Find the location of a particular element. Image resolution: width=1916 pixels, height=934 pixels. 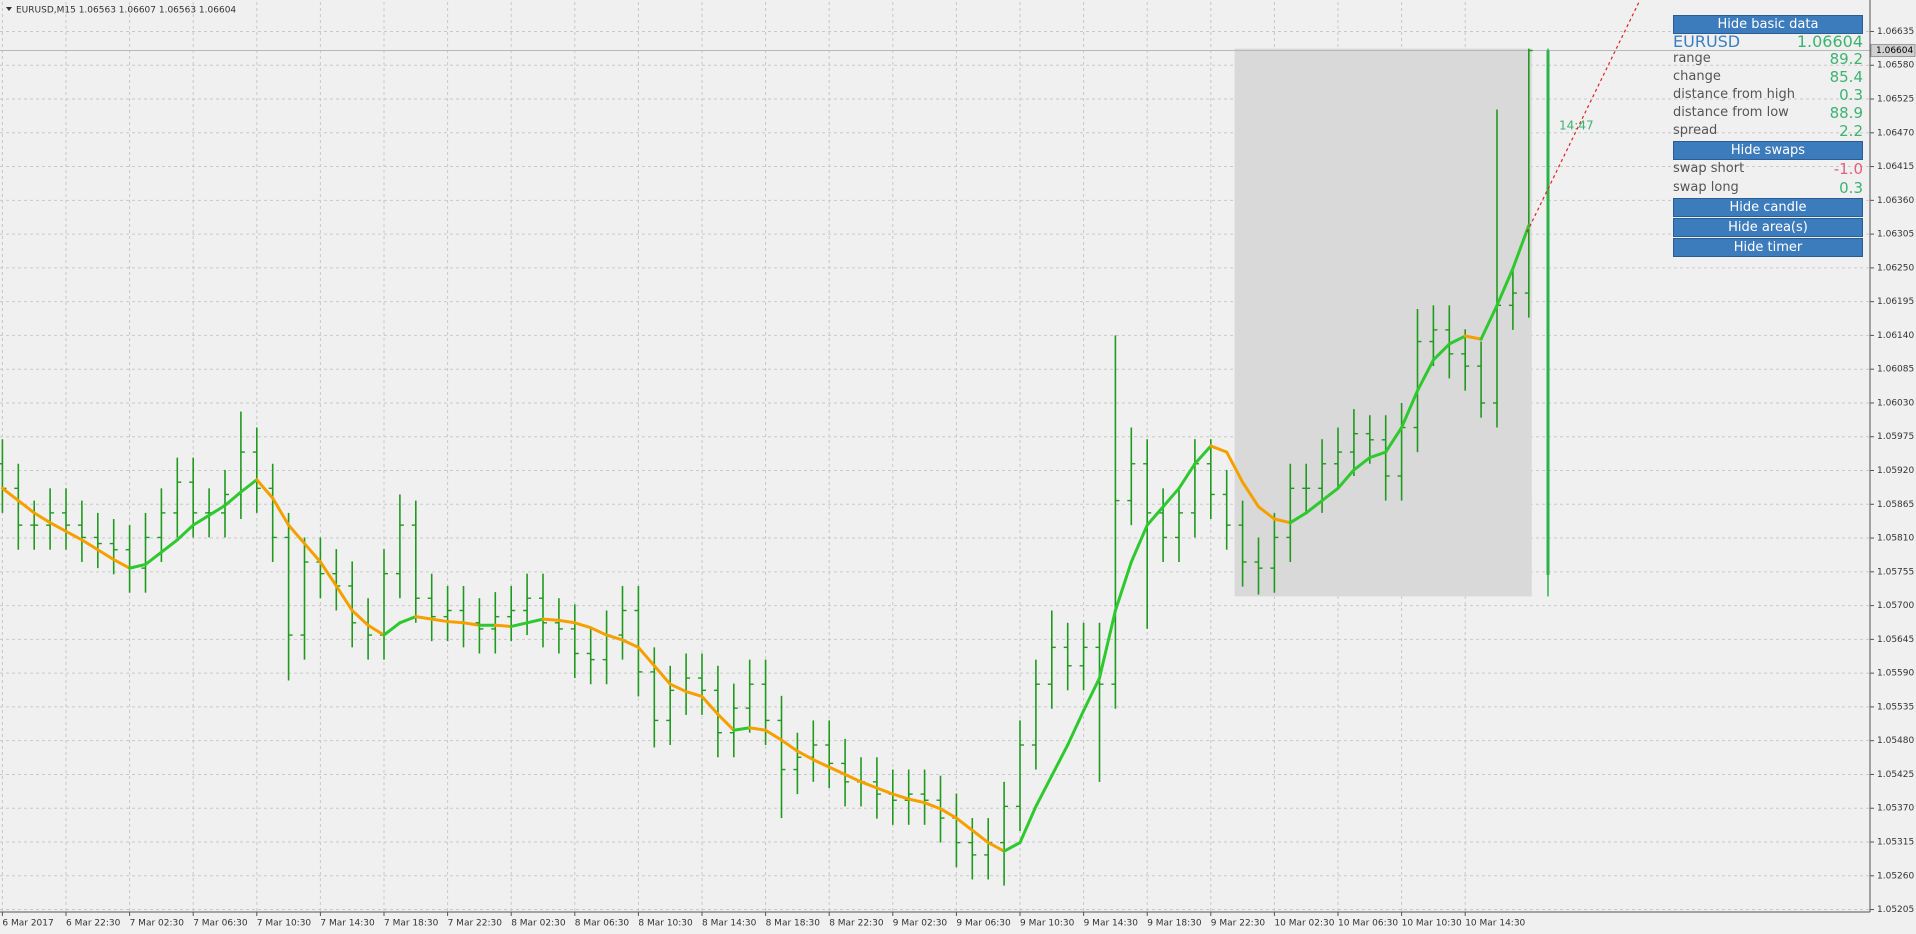

y-tick-label: 1.05590 is located at coordinates (1895, 674).